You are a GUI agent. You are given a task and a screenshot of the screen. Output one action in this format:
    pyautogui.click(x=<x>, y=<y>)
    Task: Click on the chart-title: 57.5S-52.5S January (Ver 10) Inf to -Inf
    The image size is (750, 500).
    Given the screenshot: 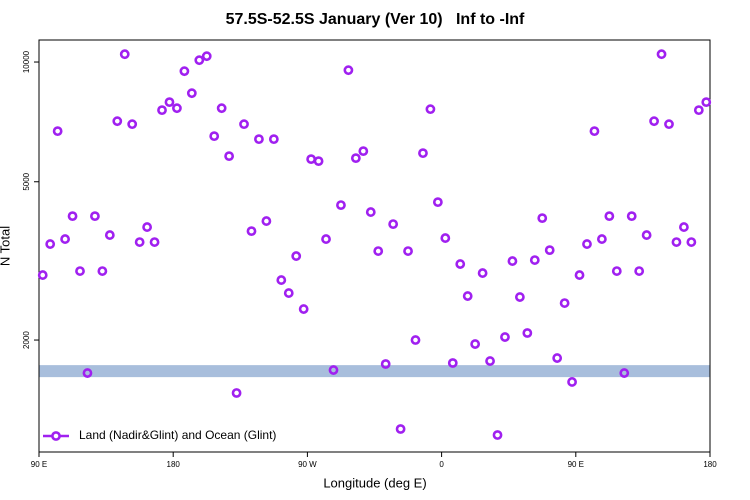 What is the action you would take?
    pyautogui.click(x=375, y=19)
    